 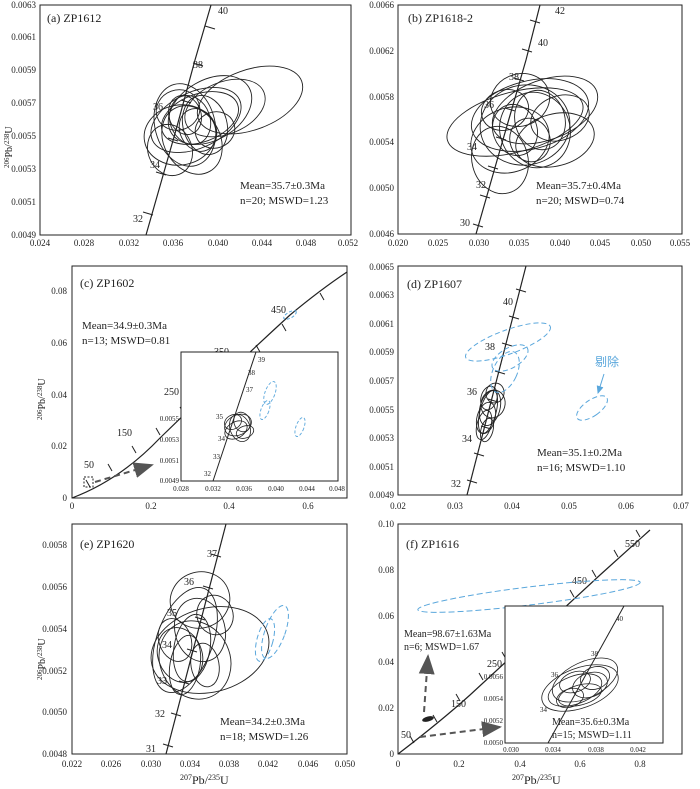 What do you see at coordinates (438, 243) in the screenshot?
I see `svg-text: 0.025` at bounding box center [438, 243].